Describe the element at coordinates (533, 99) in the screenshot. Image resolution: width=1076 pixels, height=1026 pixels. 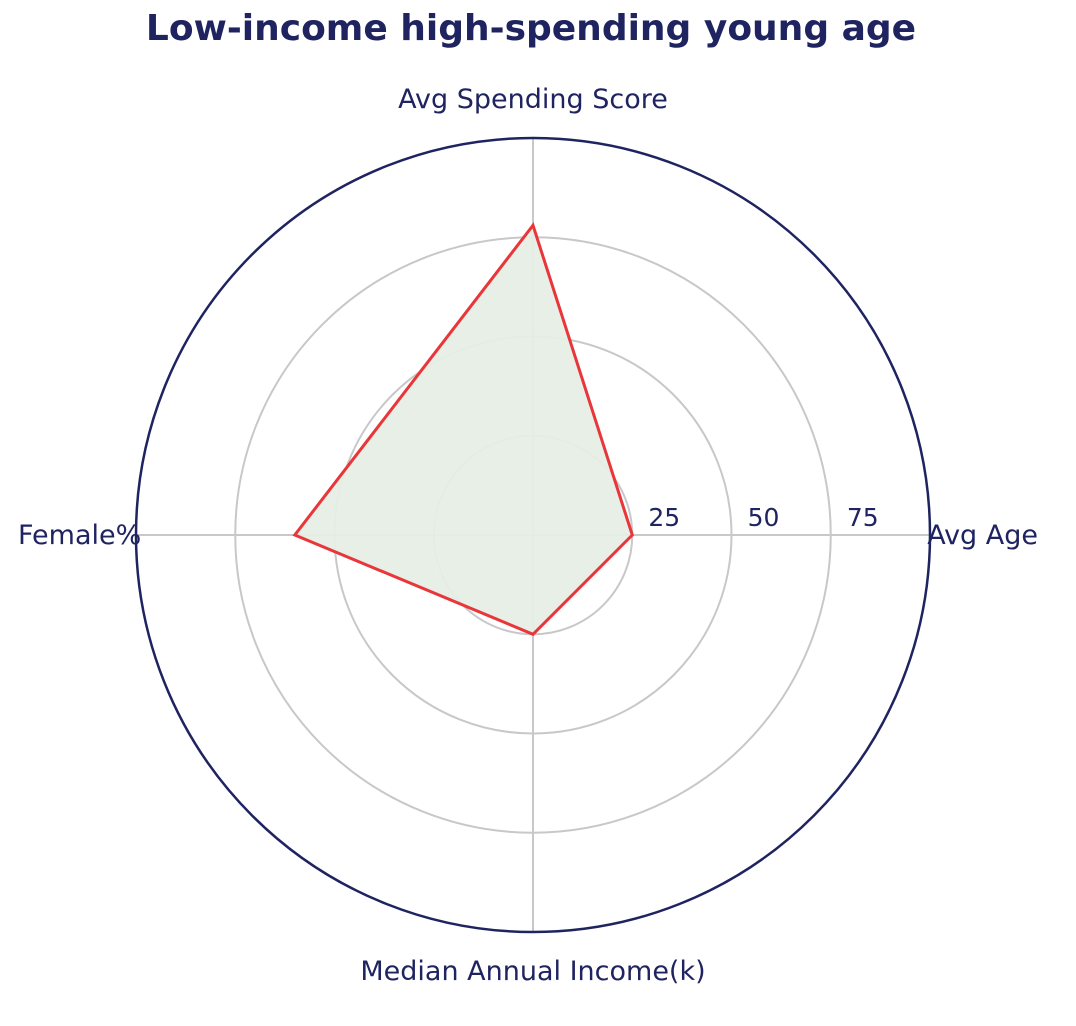
I see `axis-label-1: Avg Spending Score` at that location.